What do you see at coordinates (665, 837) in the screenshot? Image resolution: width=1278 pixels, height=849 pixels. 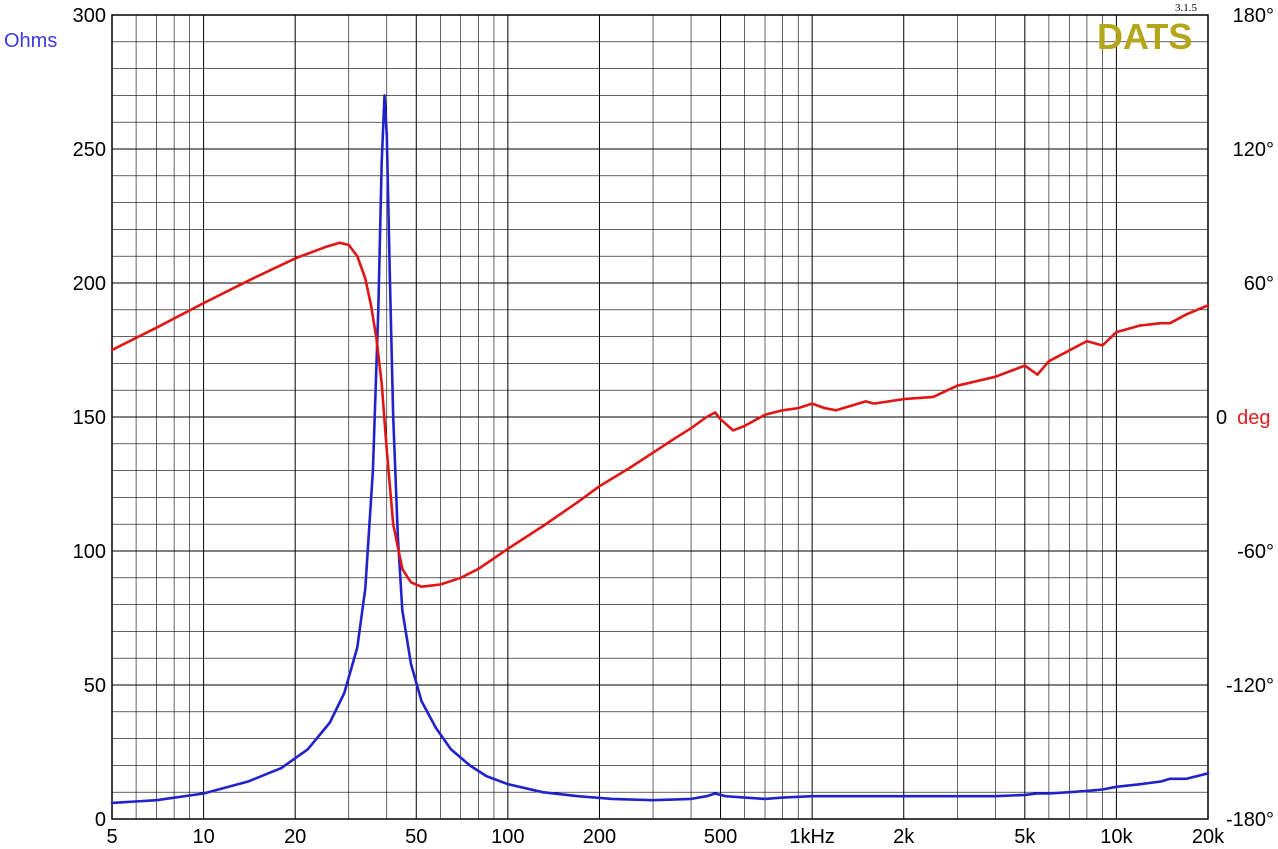 I see `x-tick-labels: 5 10 20 50 100 200 500 1kHz 2k 5k 10k 20k` at bounding box center [665, 837].